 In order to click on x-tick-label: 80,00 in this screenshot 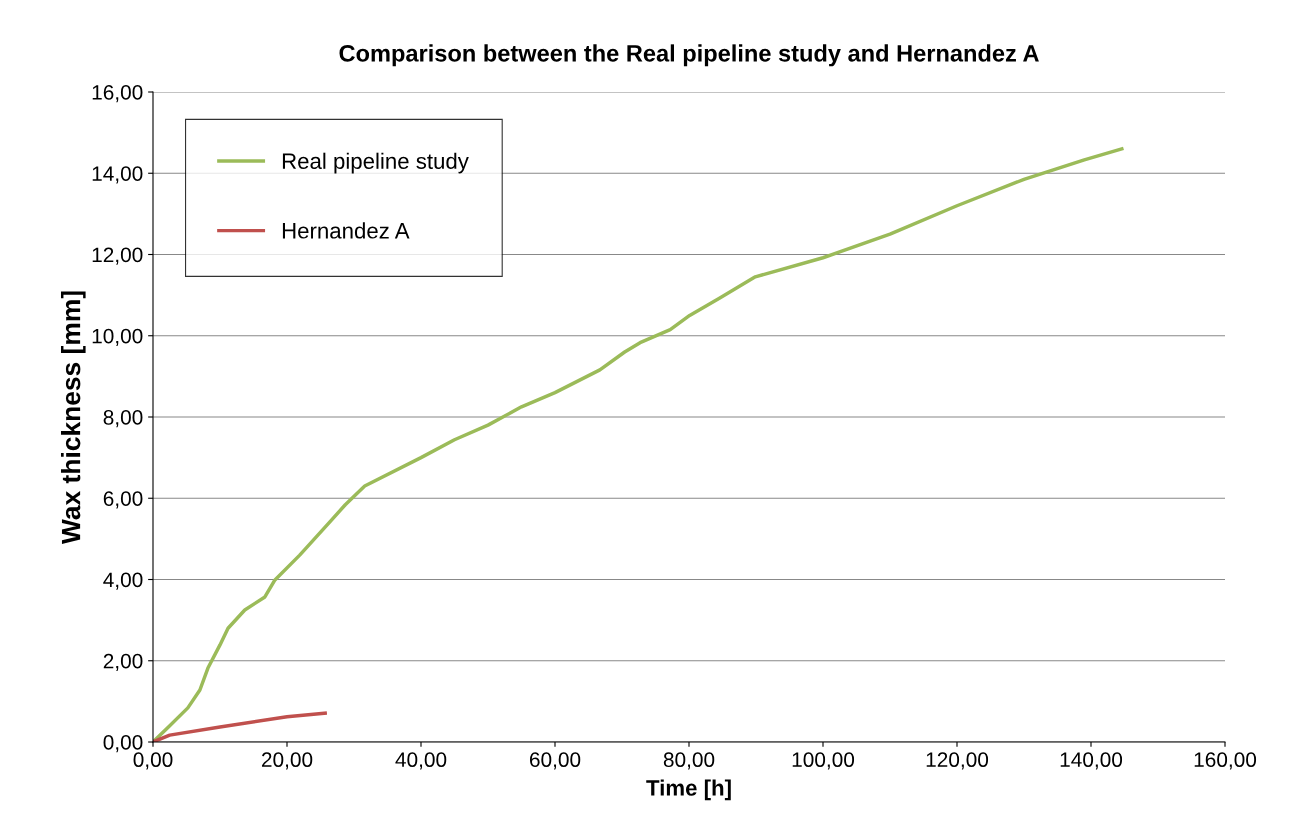, I will do `click(689, 761)`.